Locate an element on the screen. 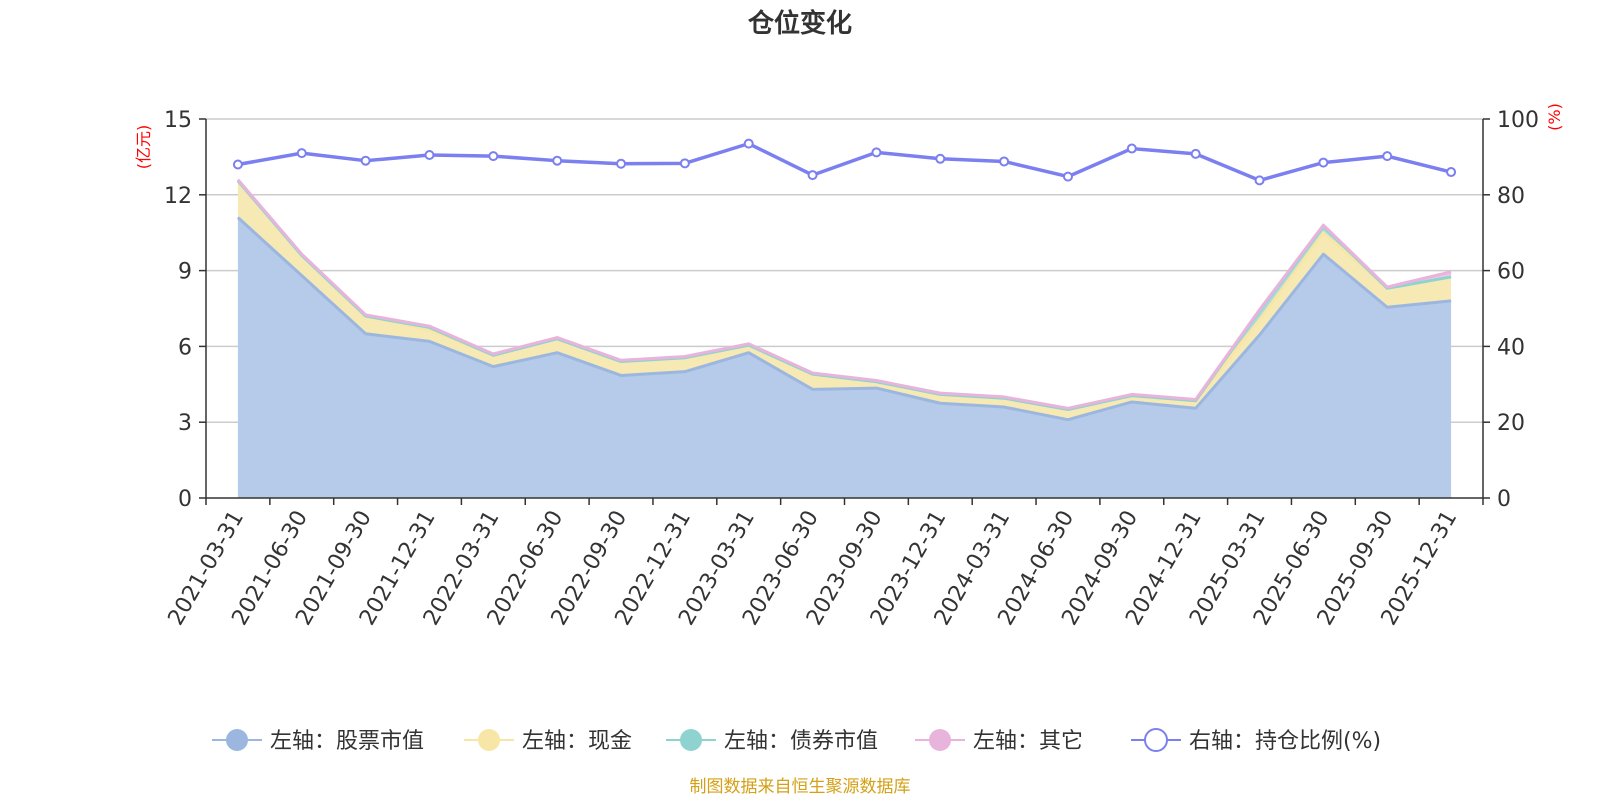  left-tick-label: 6 is located at coordinates (185, 347).